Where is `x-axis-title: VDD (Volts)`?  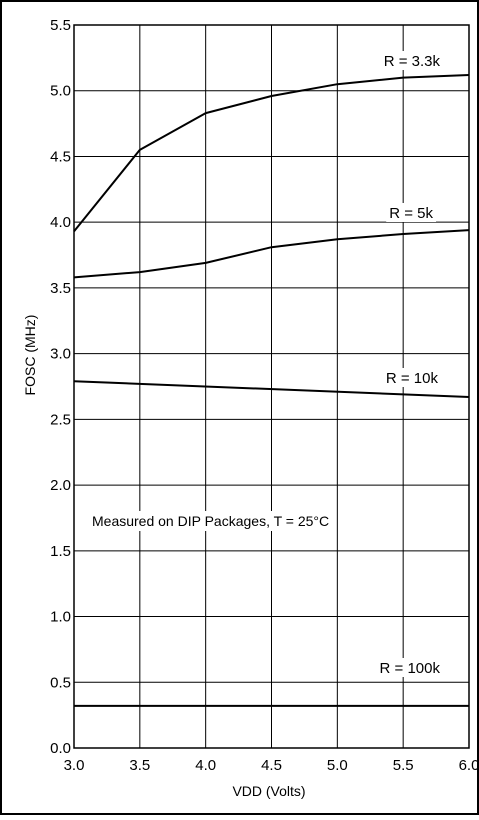 x-axis-title: VDD (Volts) is located at coordinates (268, 791).